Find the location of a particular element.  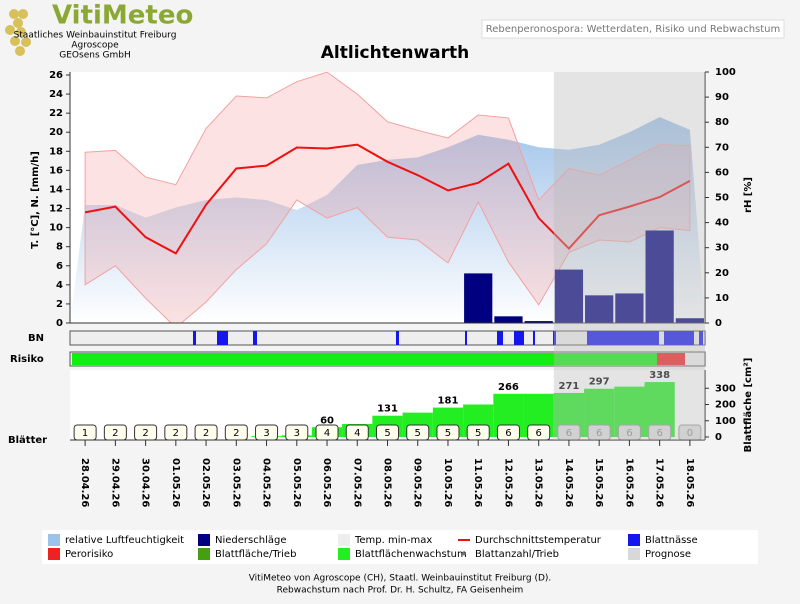

y2-tick-label: 60 is located at coordinates (722, 172).